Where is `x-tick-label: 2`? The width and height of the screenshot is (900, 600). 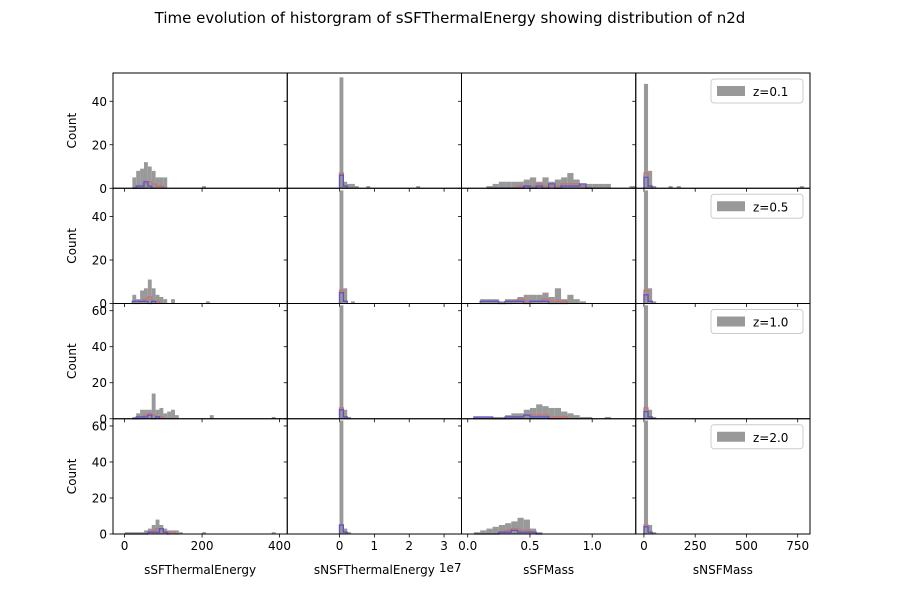 x-tick-label: 2 is located at coordinates (409, 546).